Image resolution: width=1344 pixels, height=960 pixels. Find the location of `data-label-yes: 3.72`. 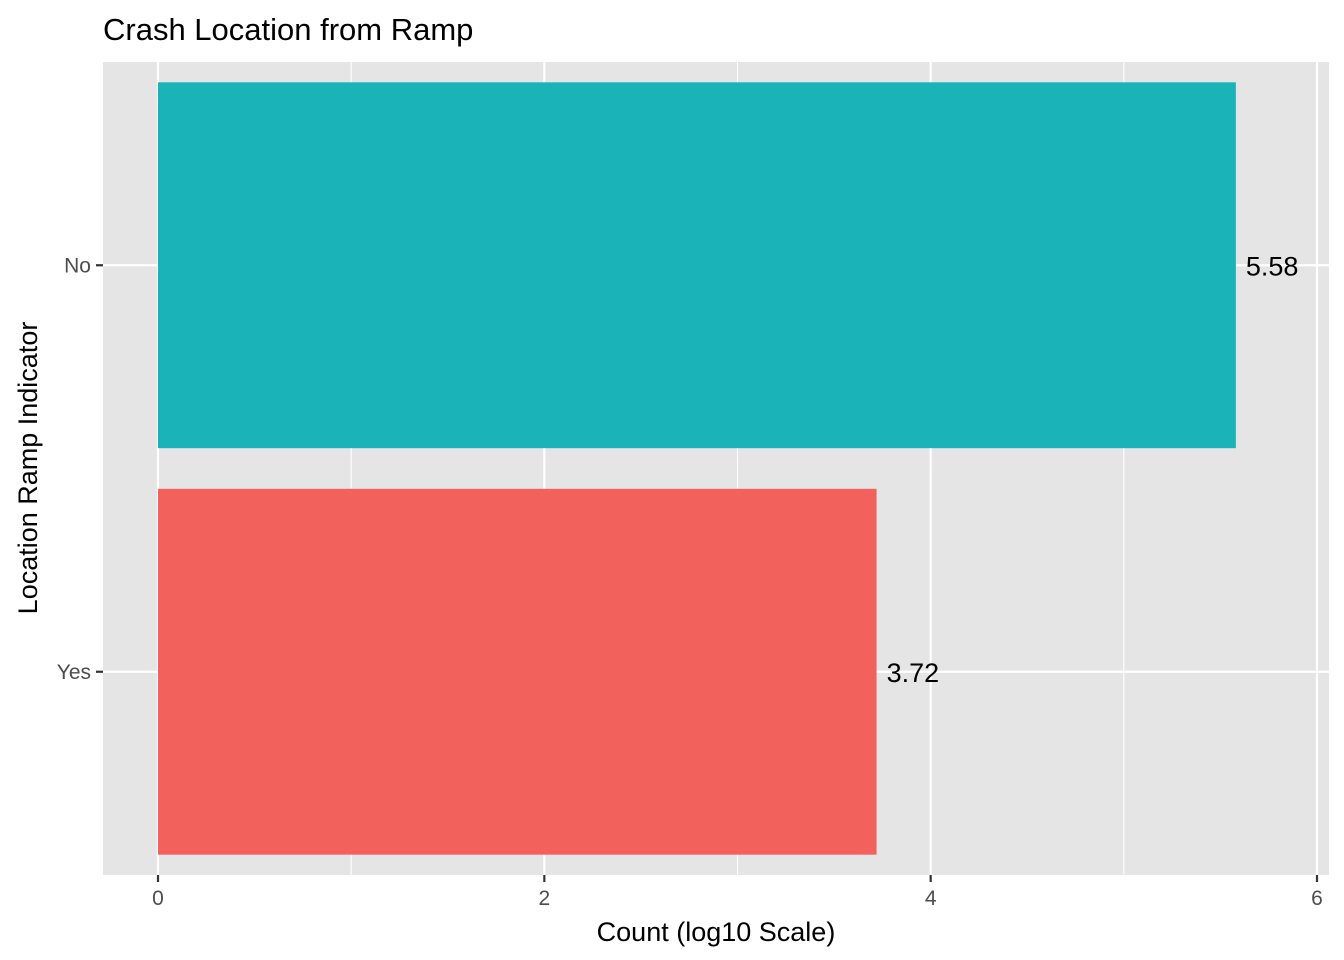

data-label-yes: 3.72 is located at coordinates (913, 673).